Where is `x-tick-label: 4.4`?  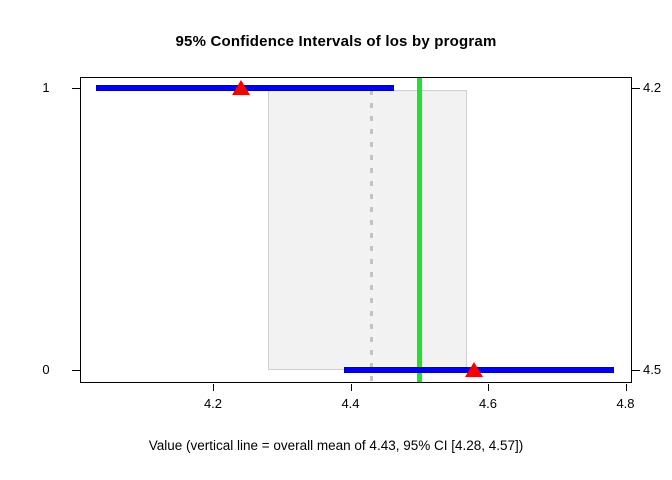 x-tick-label: 4.4 is located at coordinates (350, 403).